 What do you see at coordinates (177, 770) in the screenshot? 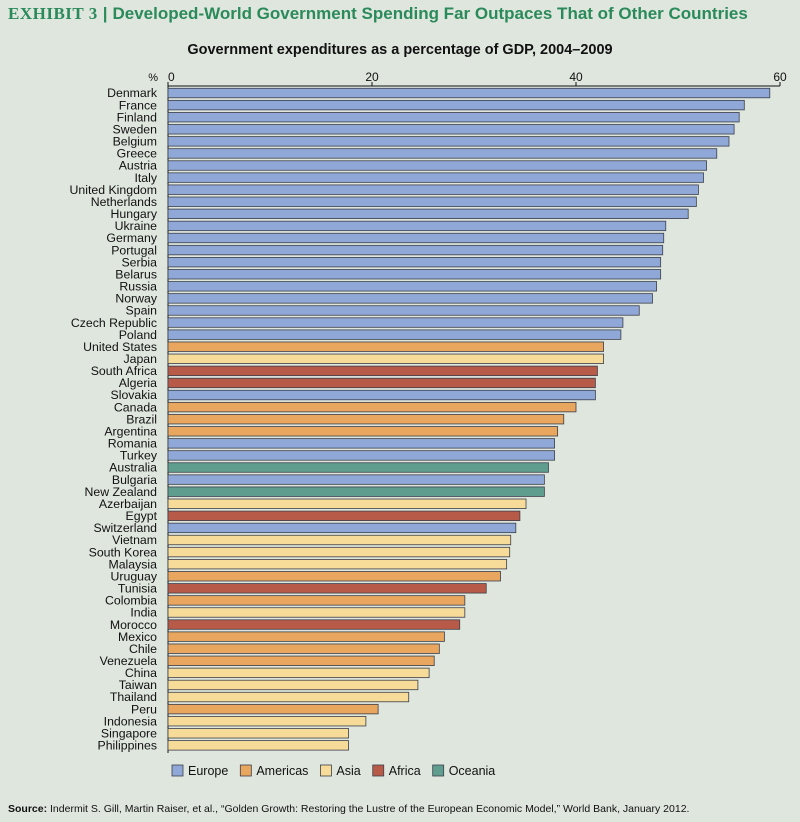
I see `legend-swatch-europe` at bounding box center [177, 770].